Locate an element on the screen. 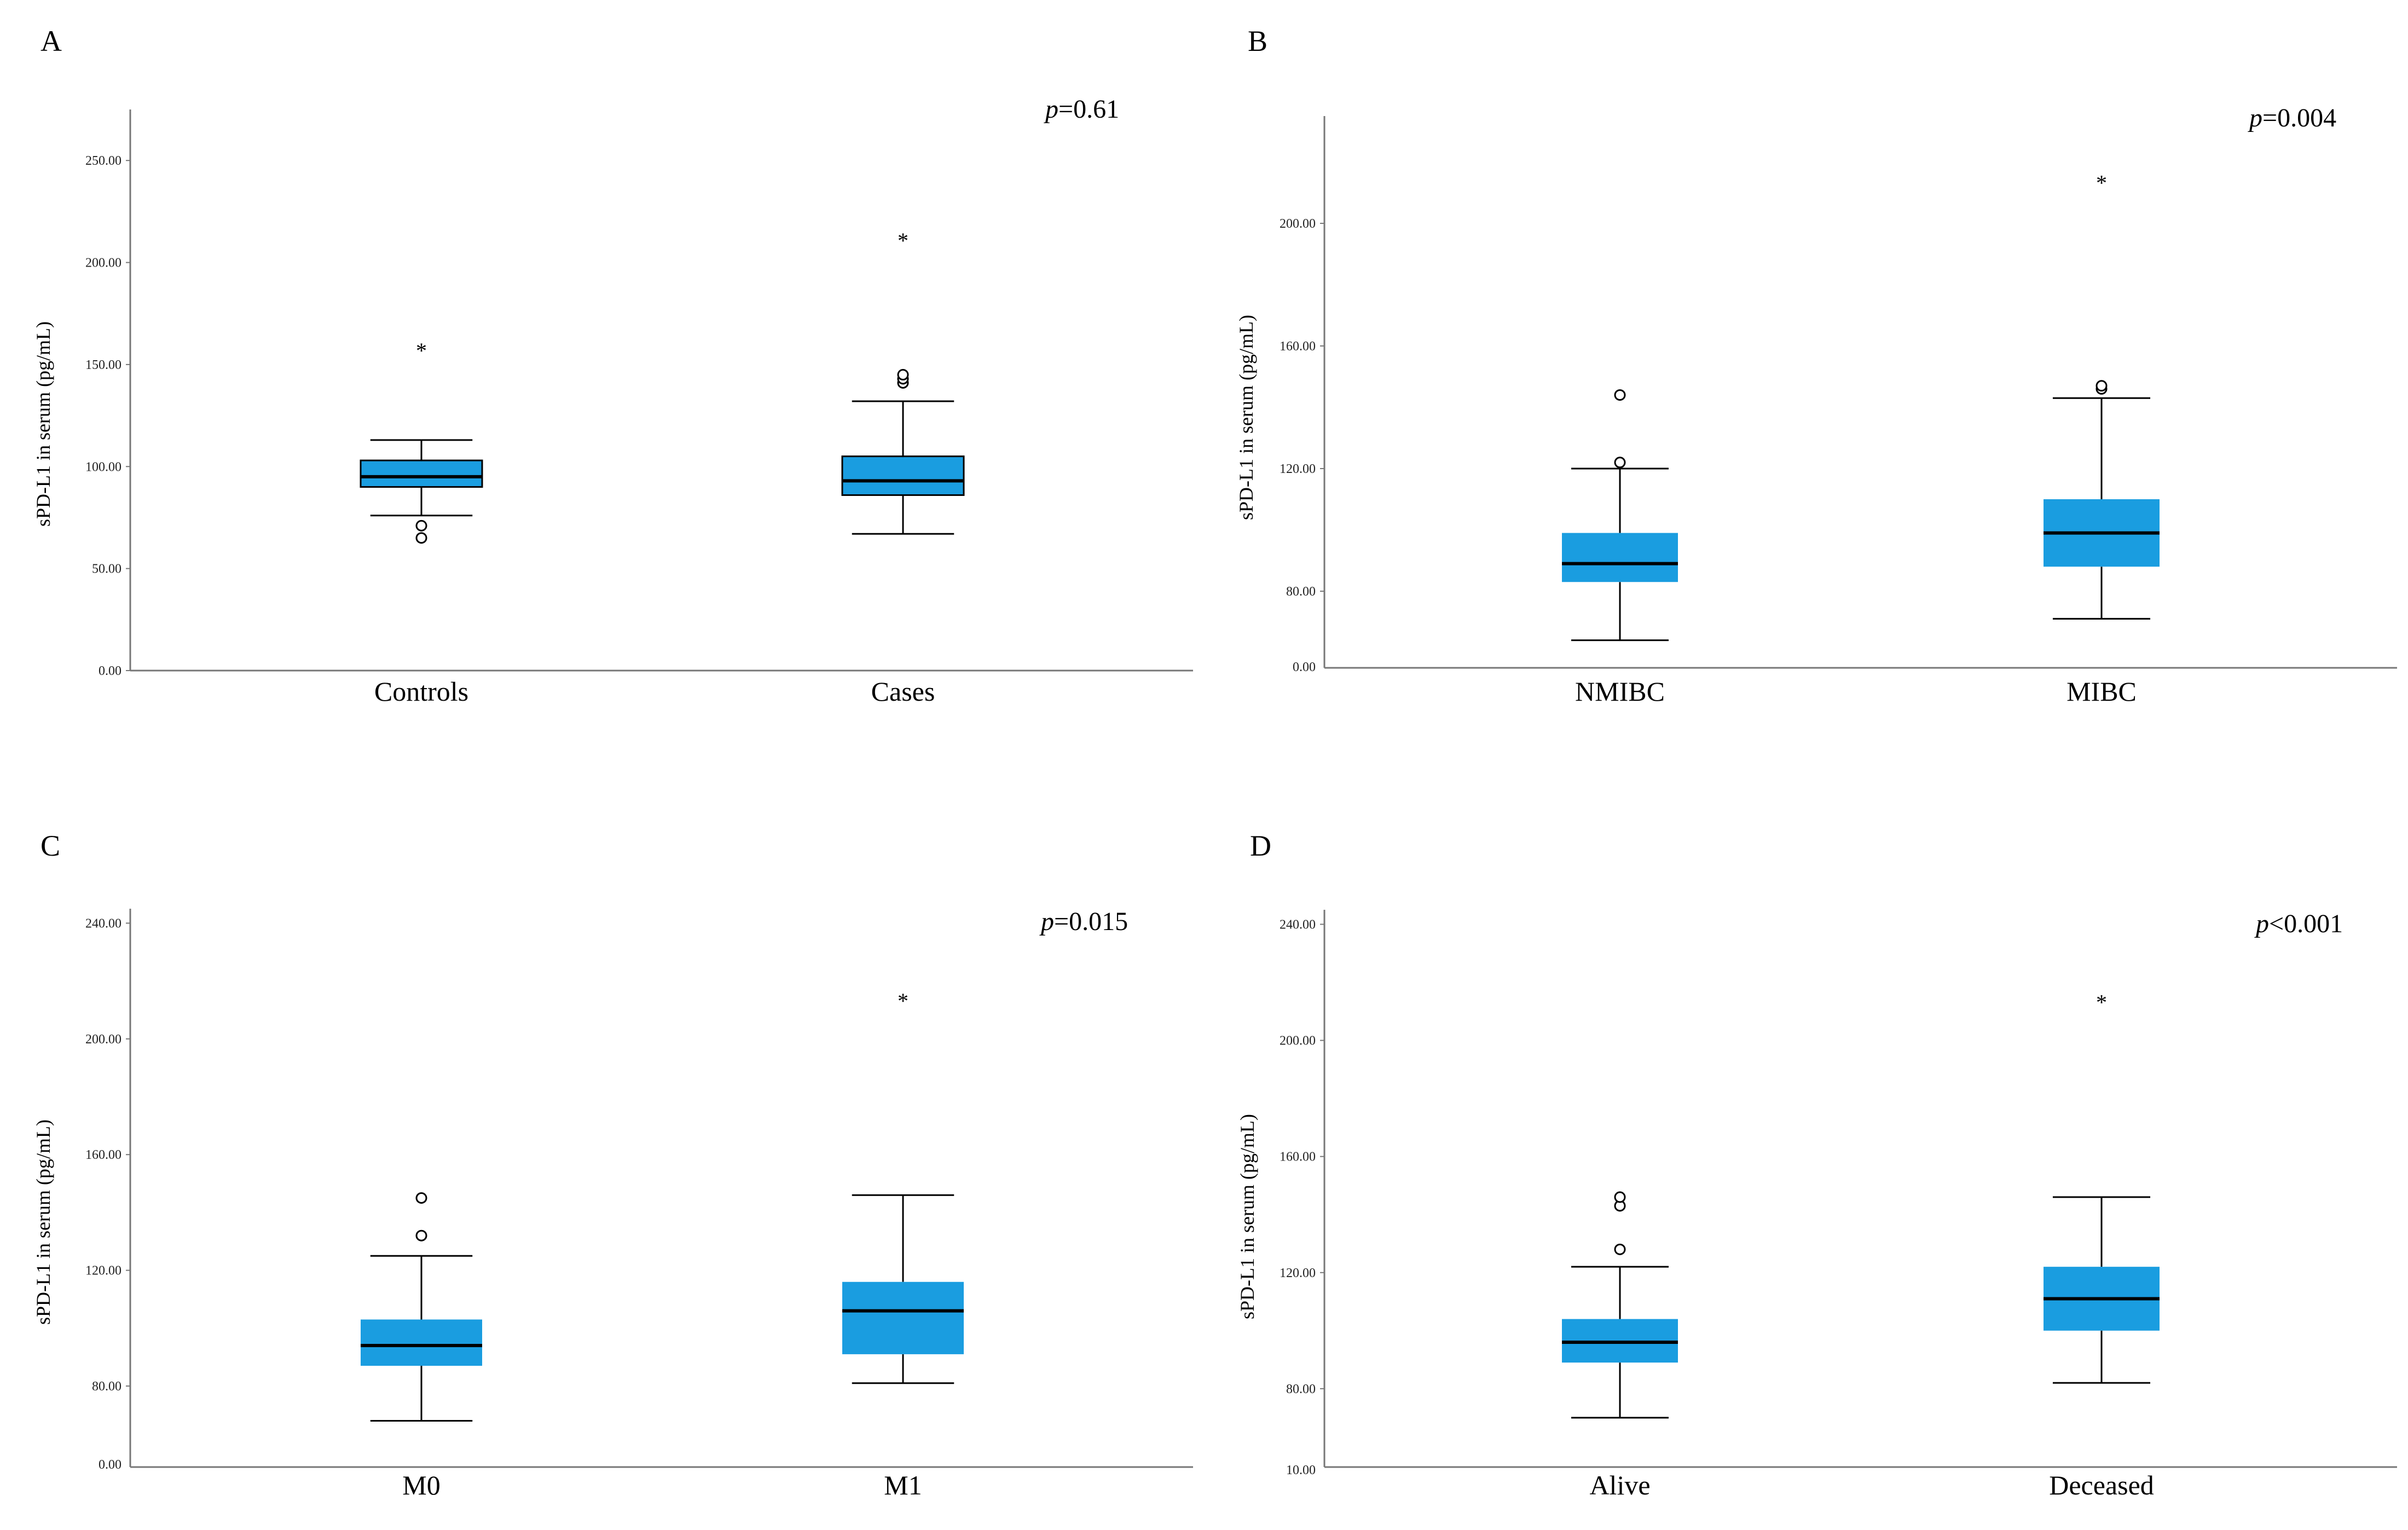 The image size is (2408, 1530). box-mibc: * is located at coordinates (2102, 395).